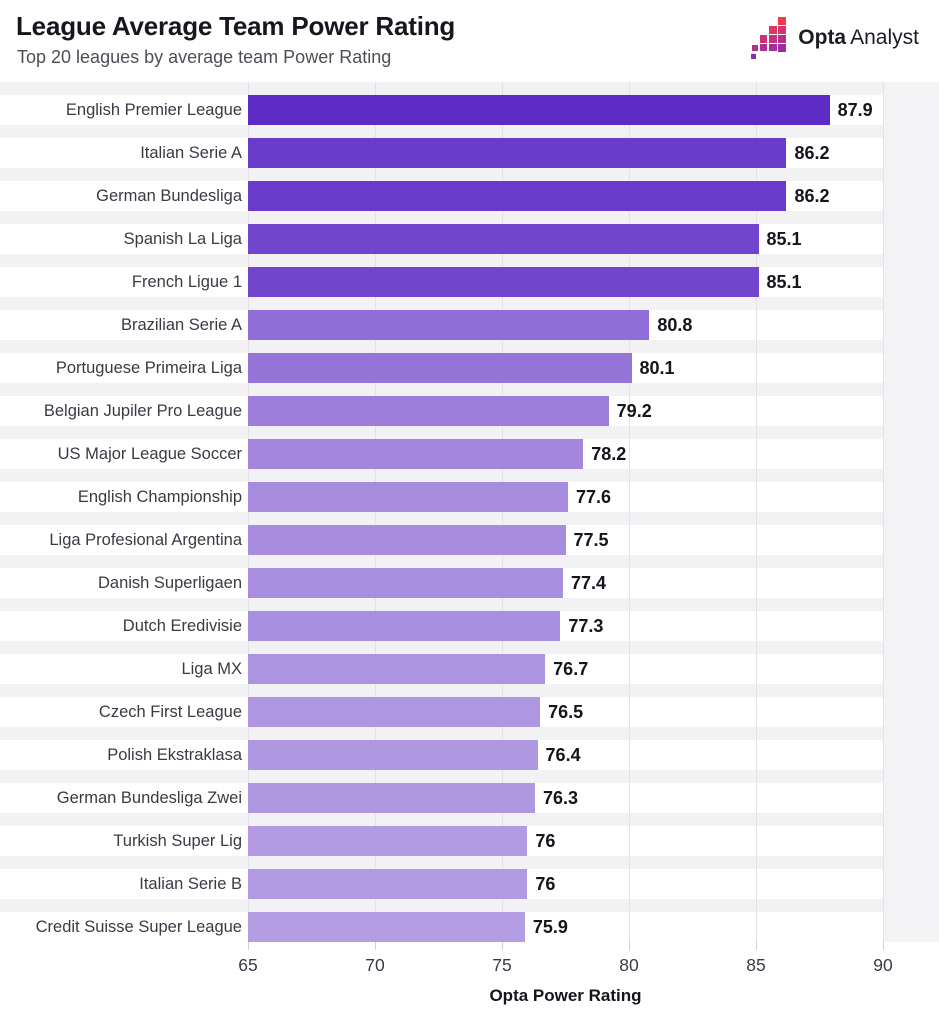 This screenshot has width=939, height=1024. I want to click on brand-text: Opta Analyst, so click(858, 38).